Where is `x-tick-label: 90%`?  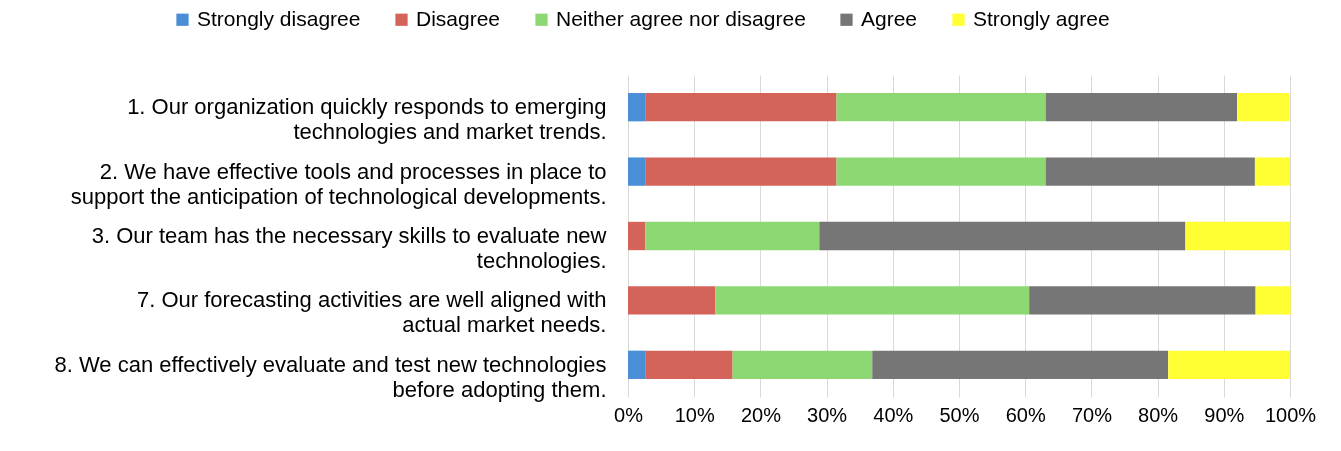
x-tick-label: 90% is located at coordinates (1224, 414).